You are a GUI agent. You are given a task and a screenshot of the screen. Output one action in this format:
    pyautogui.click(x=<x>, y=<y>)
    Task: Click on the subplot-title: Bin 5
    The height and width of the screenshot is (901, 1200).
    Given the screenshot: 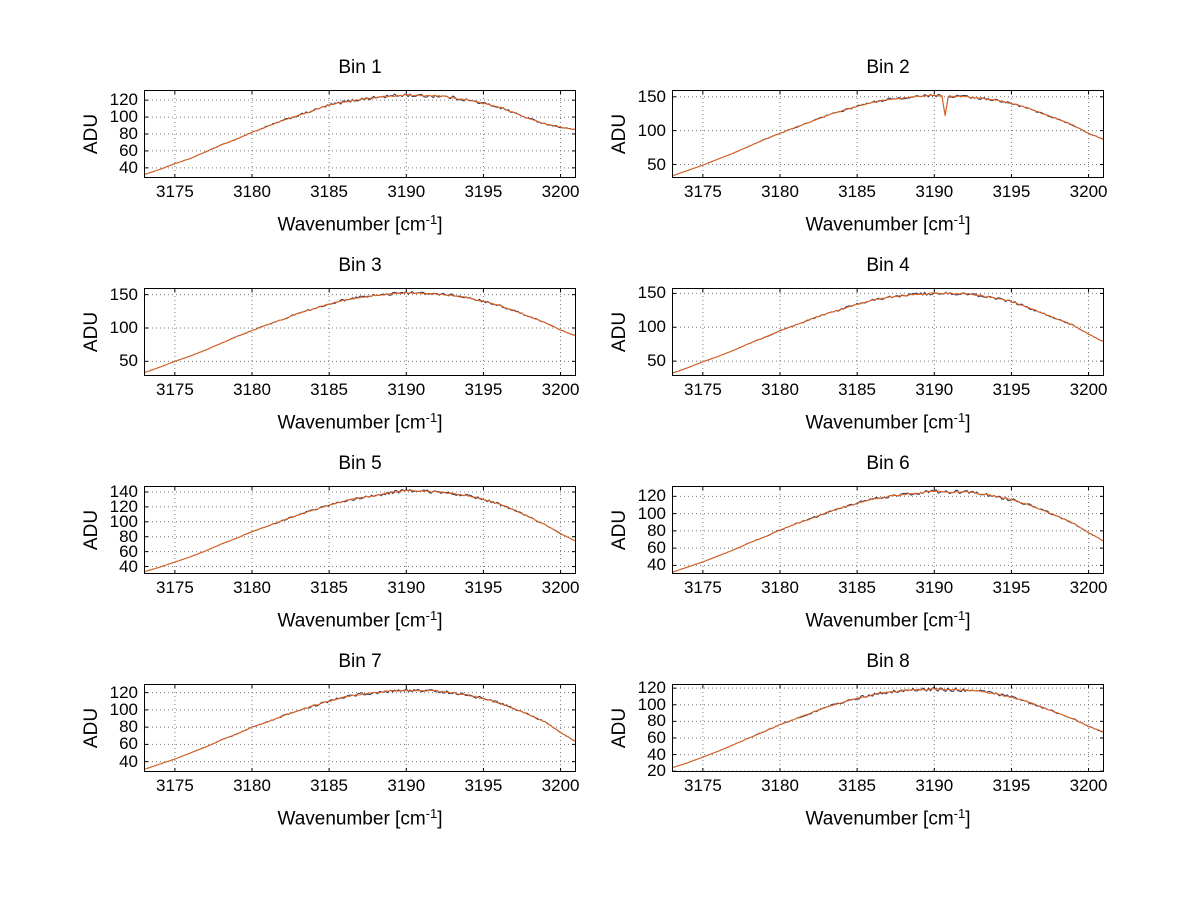 What is the action you would take?
    pyautogui.click(x=360, y=463)
    